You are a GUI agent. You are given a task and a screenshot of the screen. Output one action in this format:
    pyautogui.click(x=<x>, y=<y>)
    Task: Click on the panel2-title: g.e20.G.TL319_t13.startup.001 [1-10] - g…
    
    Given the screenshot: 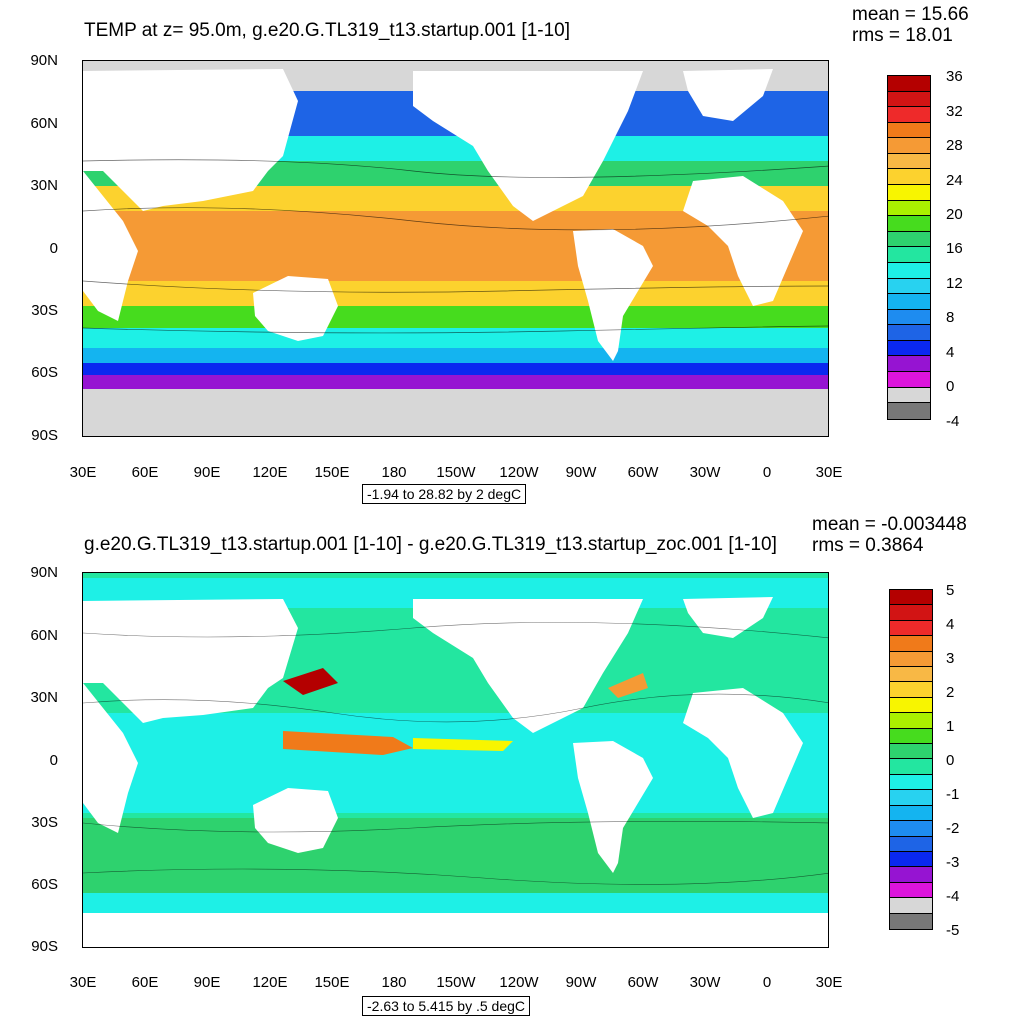 What is the action you would take?
    pyautogui.click(x=430, y=544)
    